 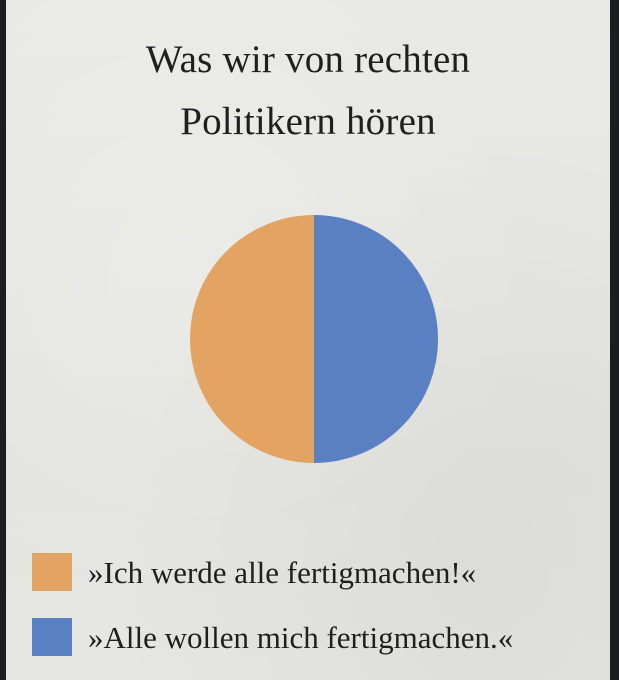 I want to click on legend-swatch-orange, so click(x=52, y=572).